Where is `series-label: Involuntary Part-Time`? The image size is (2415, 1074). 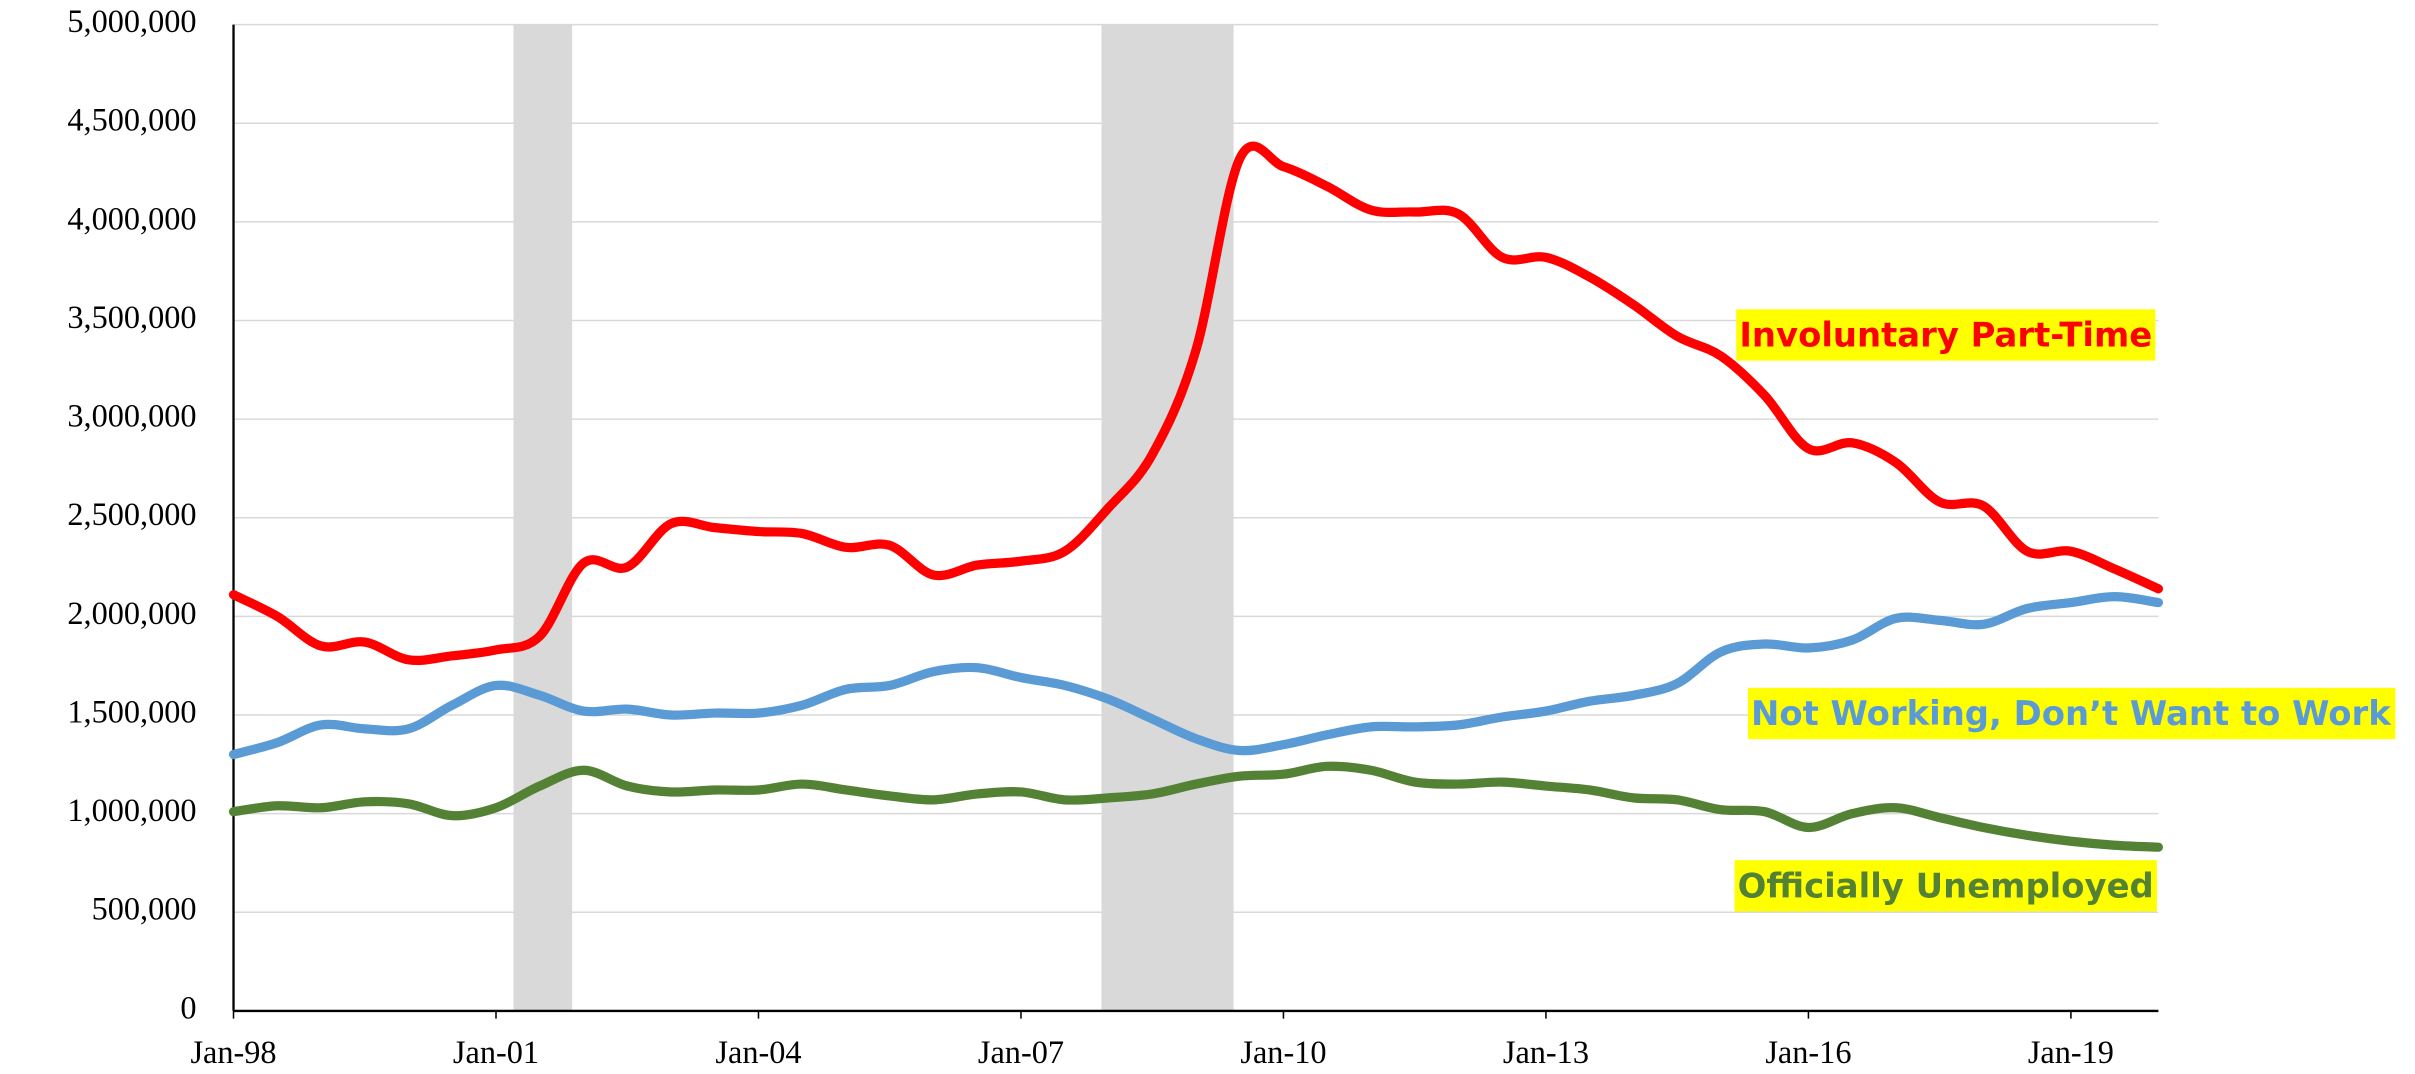
series-label: Involuntary Part-Time is located at coordinates (1946, 335).